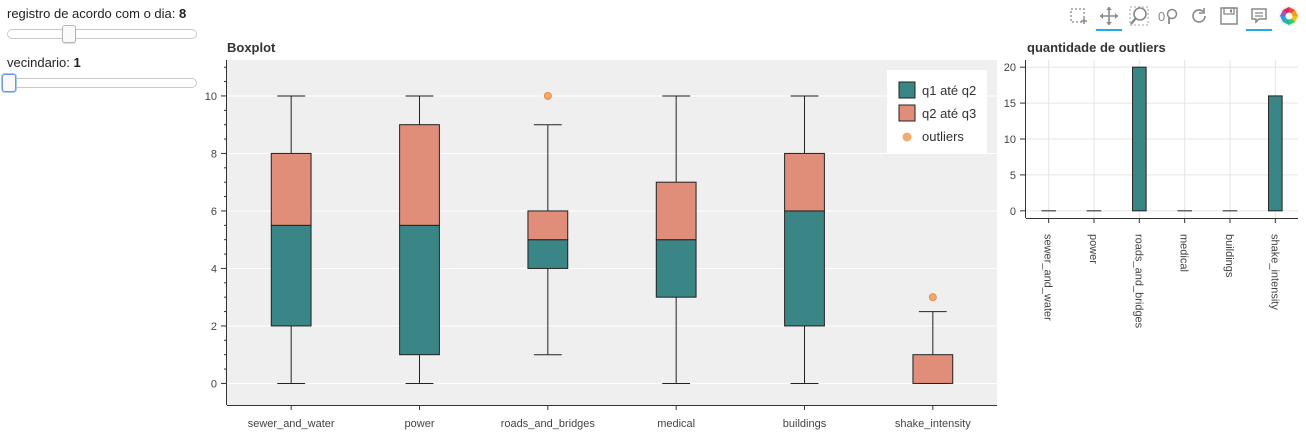  Describe the element at coordinates (943, 136) in the screenshot. I see `legend-label: outliers` at that location.